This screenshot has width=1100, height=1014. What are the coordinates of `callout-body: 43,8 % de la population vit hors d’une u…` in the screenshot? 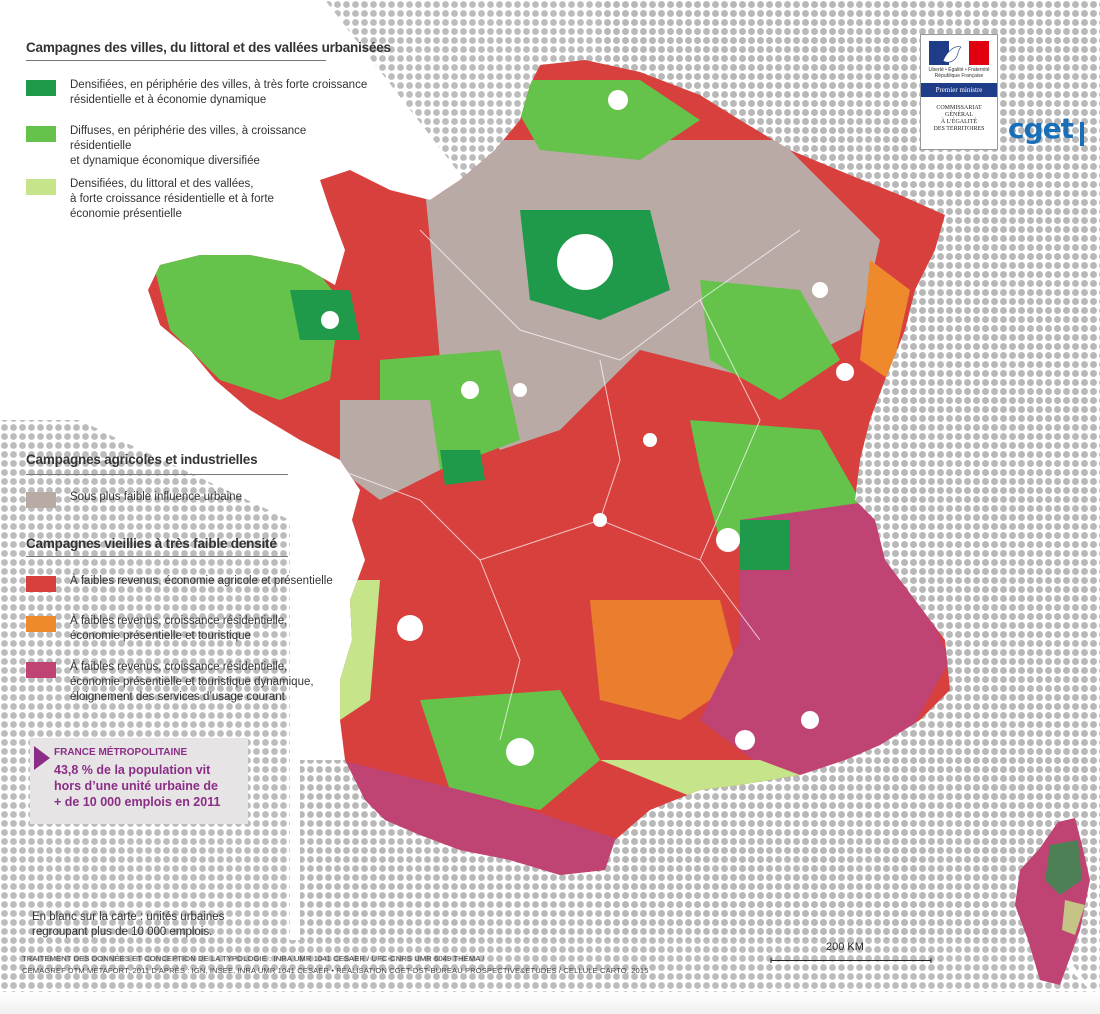 It's located at (137, 786).